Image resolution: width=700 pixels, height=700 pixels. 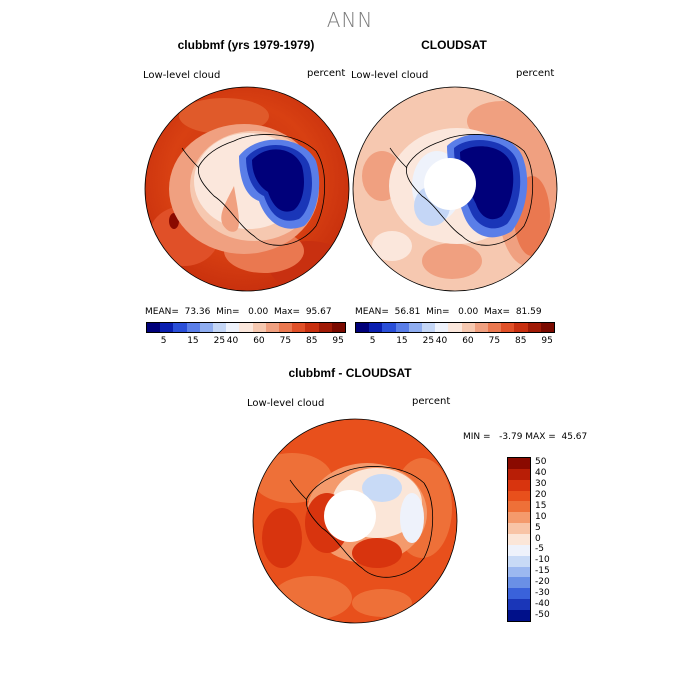 I want to click on colorbar-tick-label: -10, so click(x=542, y=560).